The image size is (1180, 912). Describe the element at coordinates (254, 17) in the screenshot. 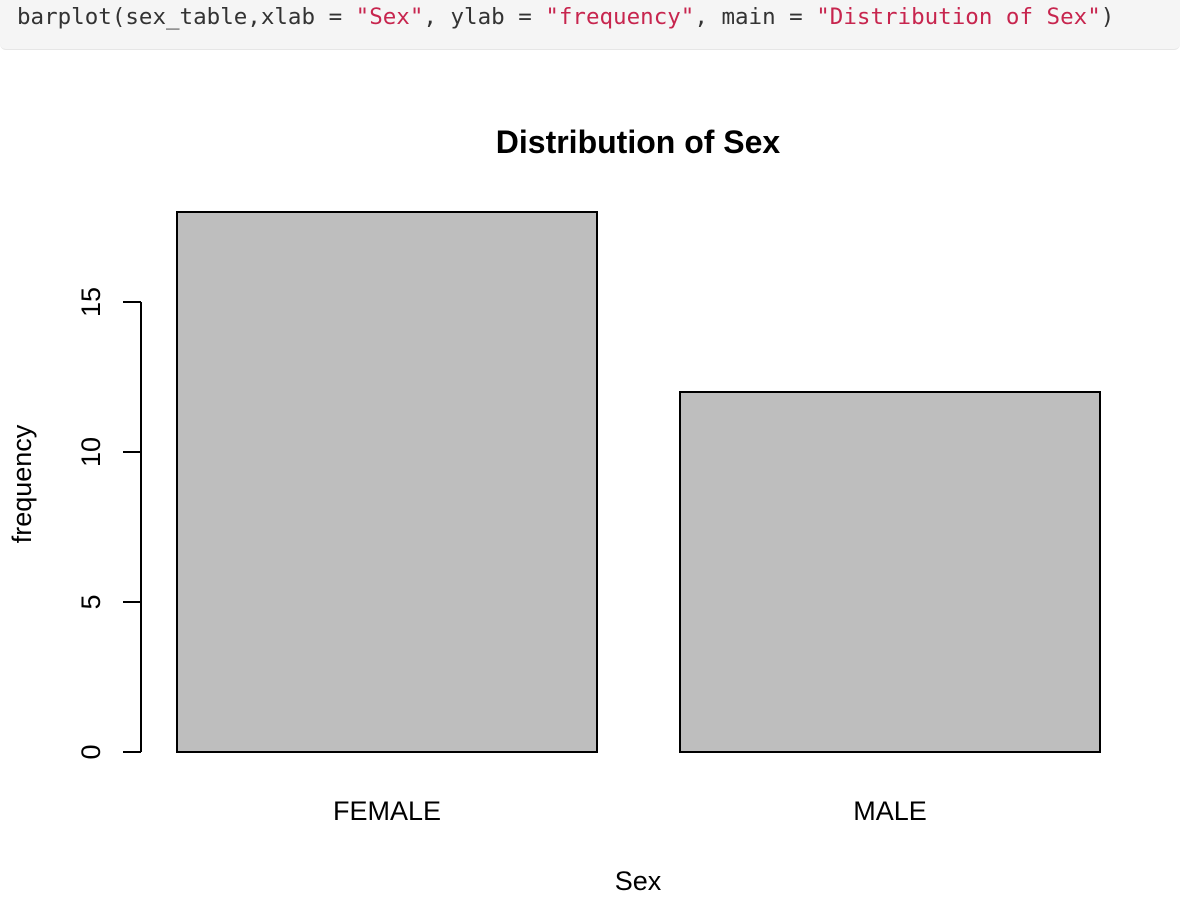

I see `code-comma-1: ,` at that location.